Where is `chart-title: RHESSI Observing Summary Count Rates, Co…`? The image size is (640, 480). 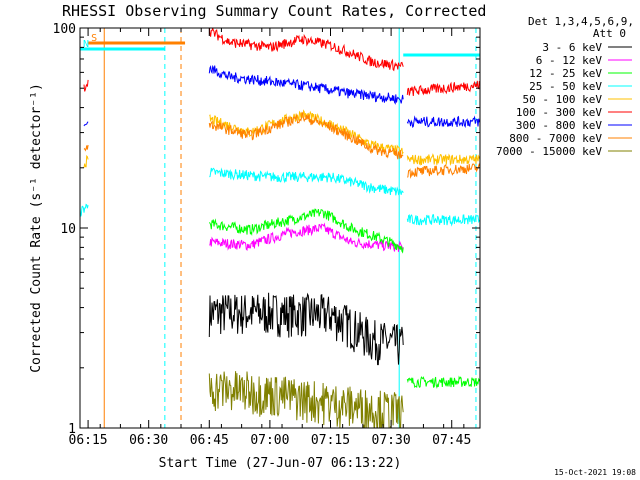 chart-title: RHESSI Observing Summary Count Rates, Co… is located at coordinates (274, 11).